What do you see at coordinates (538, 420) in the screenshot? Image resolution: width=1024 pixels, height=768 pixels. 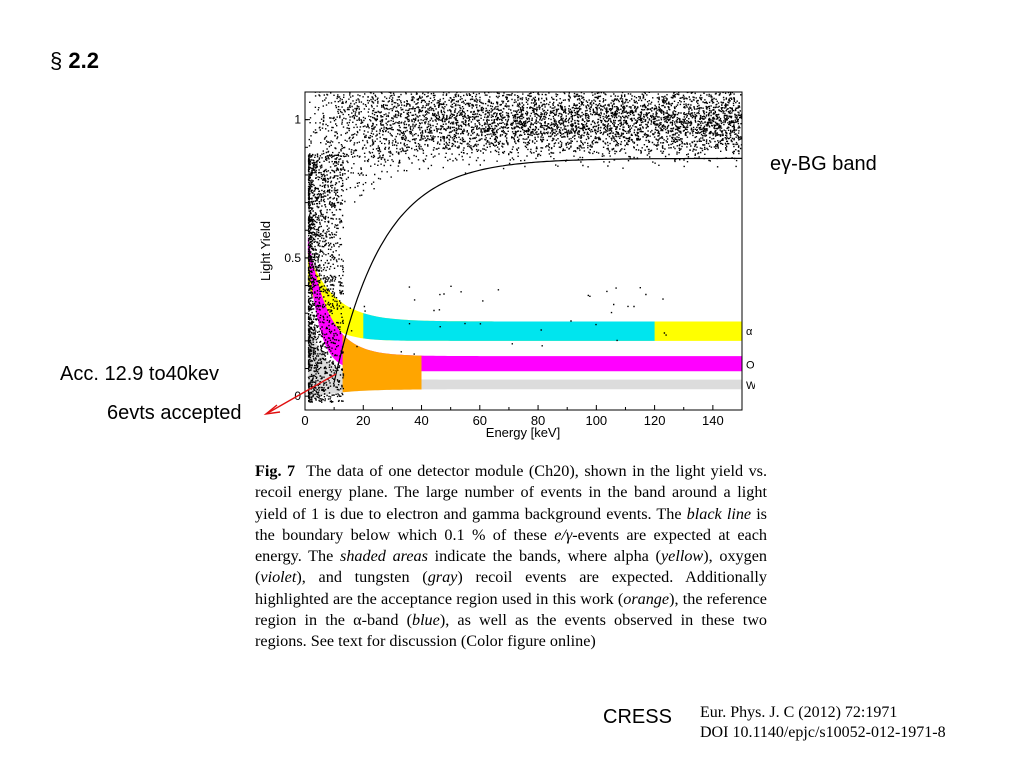 I see `x-tick-label: 80` at bounding box center [538, 420].